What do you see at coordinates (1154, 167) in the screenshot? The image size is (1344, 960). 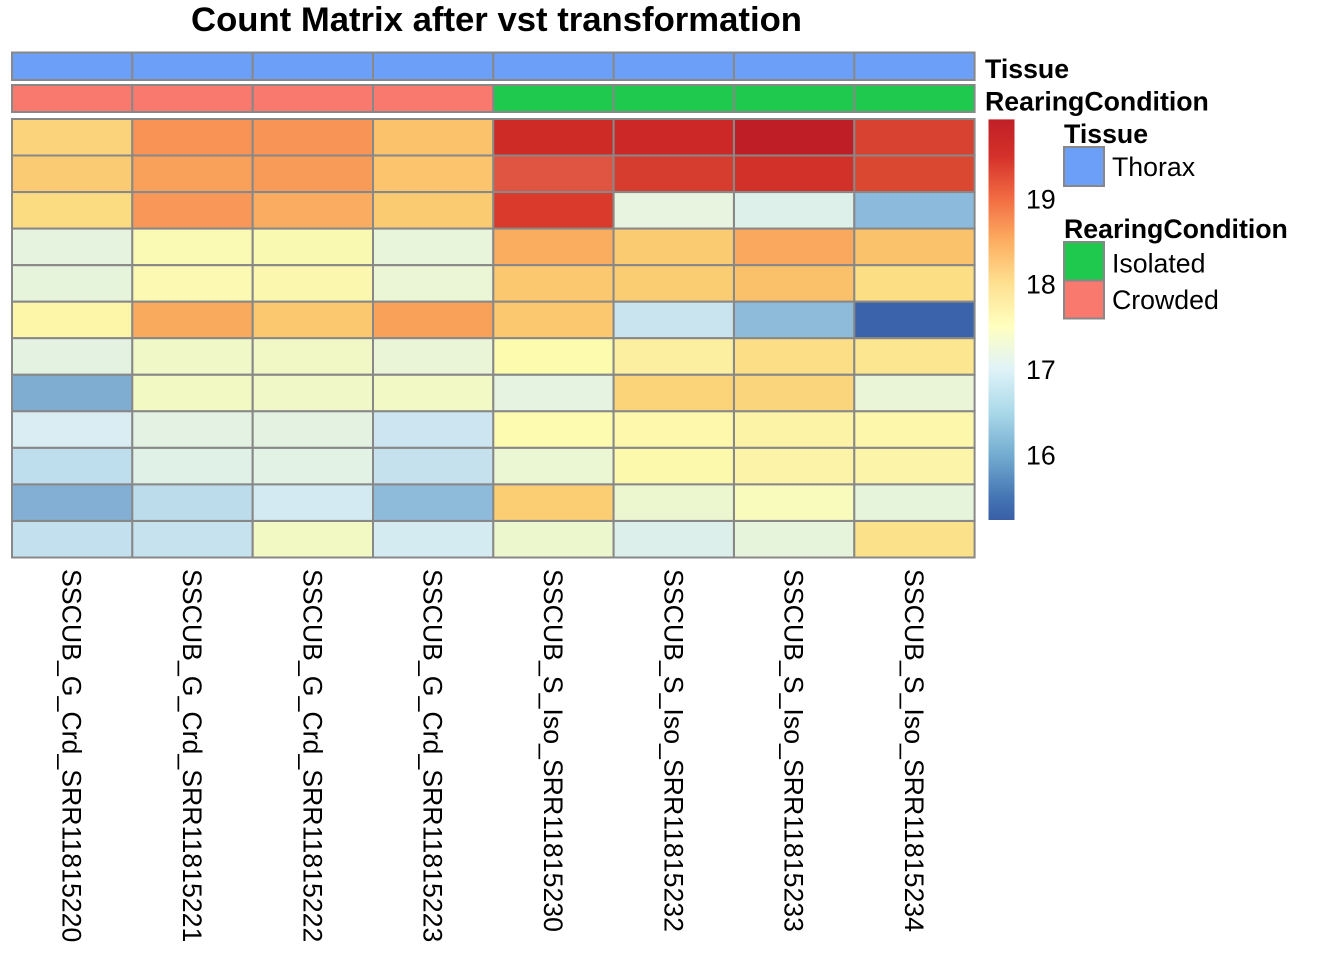 I see `svg-text: Thorax` at bounding box center [1154, 167].